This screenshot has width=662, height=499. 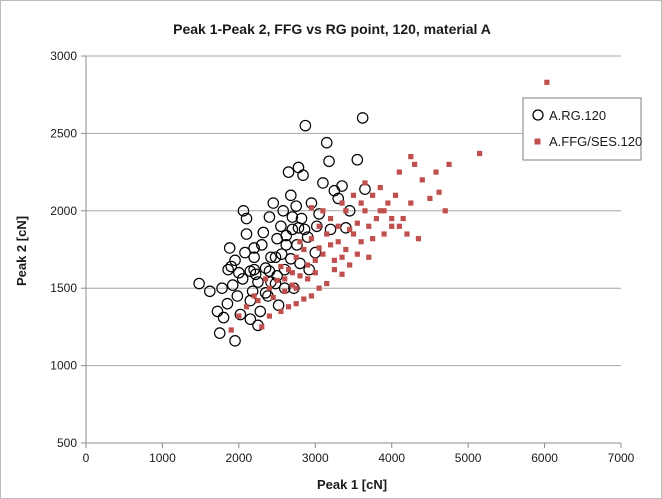 I want to click on x-tick-label-5: 5000, so click(x=468, y=458).